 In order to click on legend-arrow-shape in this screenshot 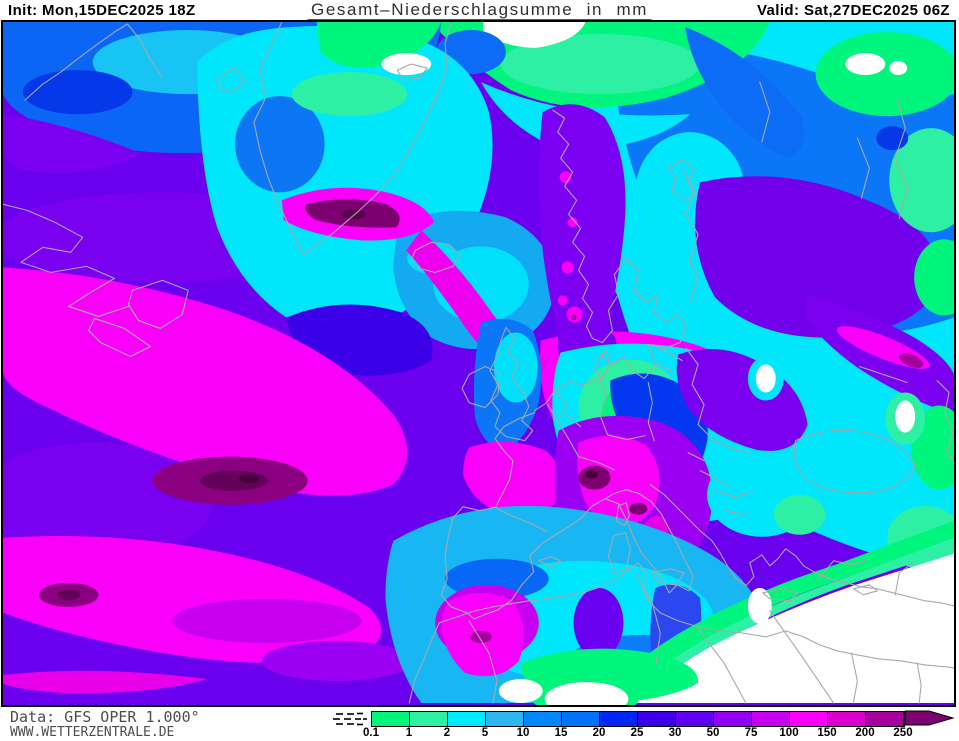, I will do `click(930, 718)`.